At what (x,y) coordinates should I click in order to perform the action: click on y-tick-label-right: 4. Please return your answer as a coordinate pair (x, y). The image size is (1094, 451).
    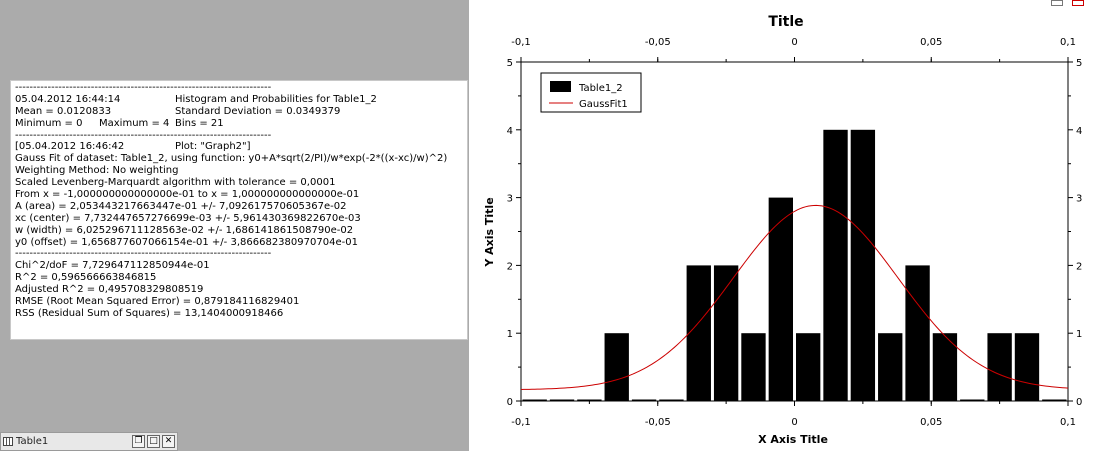
    Looking at the image, I should click on (1079, 131).